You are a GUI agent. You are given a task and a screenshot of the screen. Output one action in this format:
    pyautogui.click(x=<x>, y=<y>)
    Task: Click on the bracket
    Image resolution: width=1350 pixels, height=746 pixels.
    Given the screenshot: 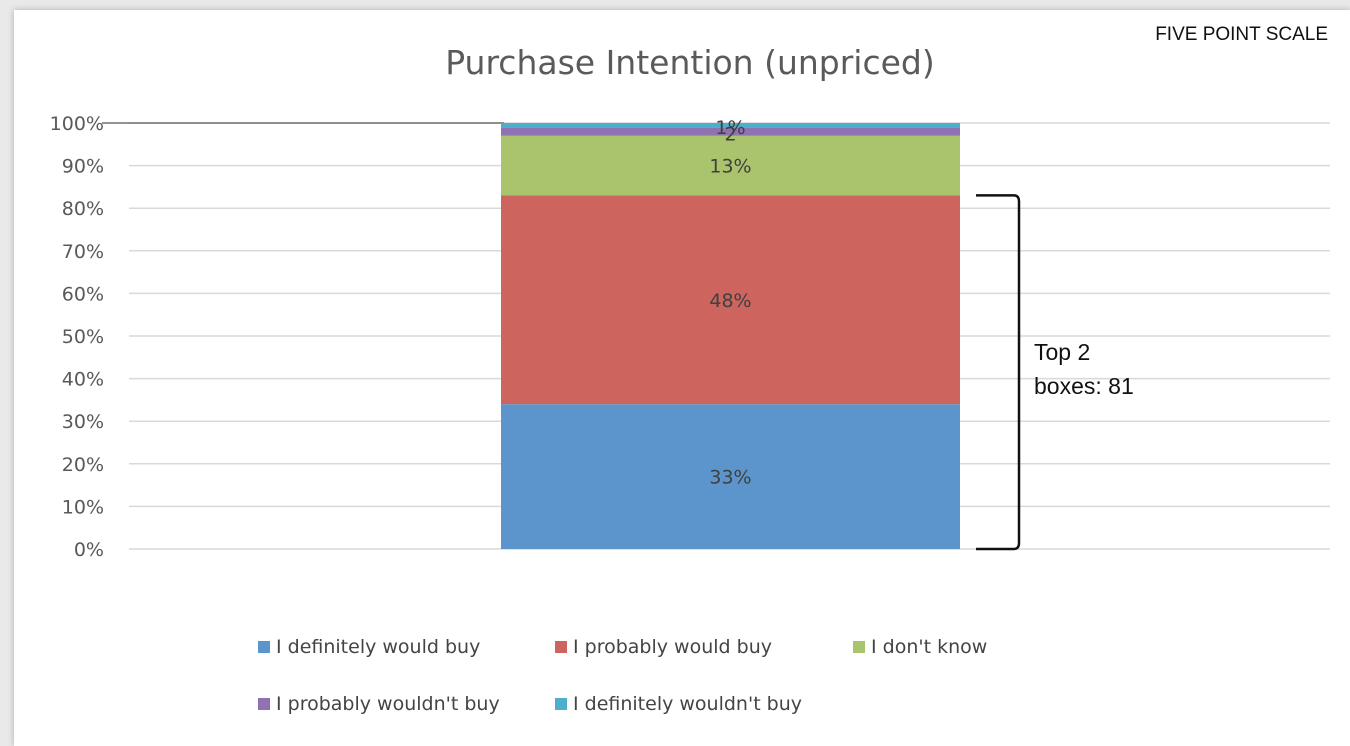 What is the action you would take?
    pyautogui.click(x=998, y=372)
    